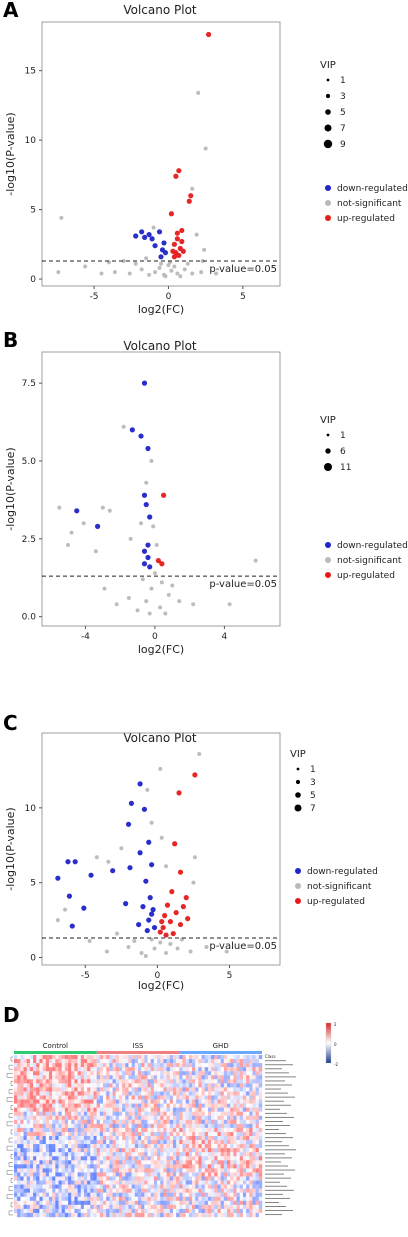 This screenshot has width=408, height=1237. What do you see at coordinates (11, 11) in the screenshot?
I see `panel-label: A` at bounding box center [11, 11].